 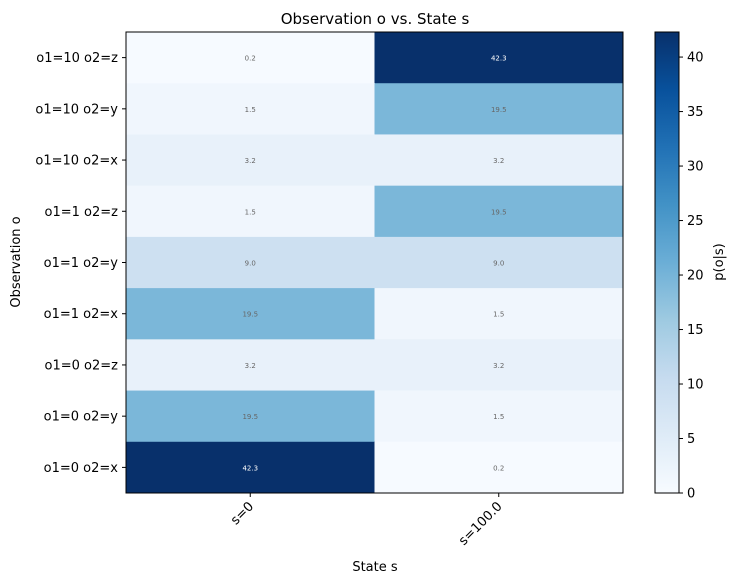 I want to click on y-tick-label: o1=10 o2=x, so click(x=76, y=161).